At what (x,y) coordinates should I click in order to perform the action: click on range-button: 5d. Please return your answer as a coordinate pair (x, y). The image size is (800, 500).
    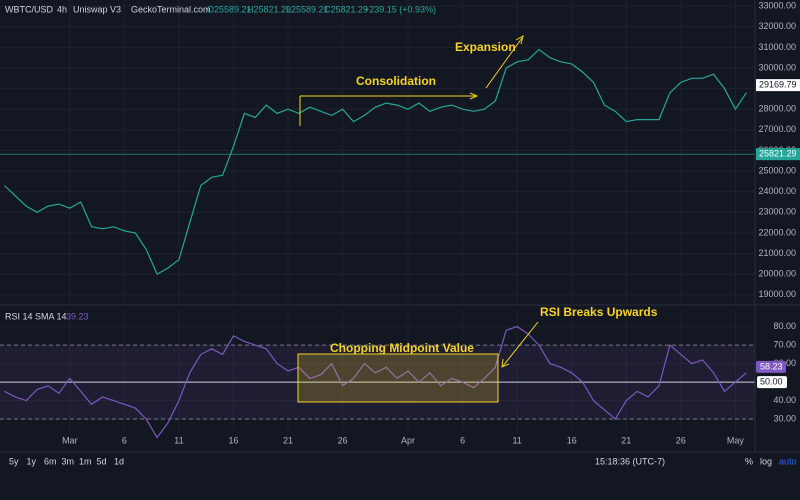
    Looking at the image, I should click on (102, 461).